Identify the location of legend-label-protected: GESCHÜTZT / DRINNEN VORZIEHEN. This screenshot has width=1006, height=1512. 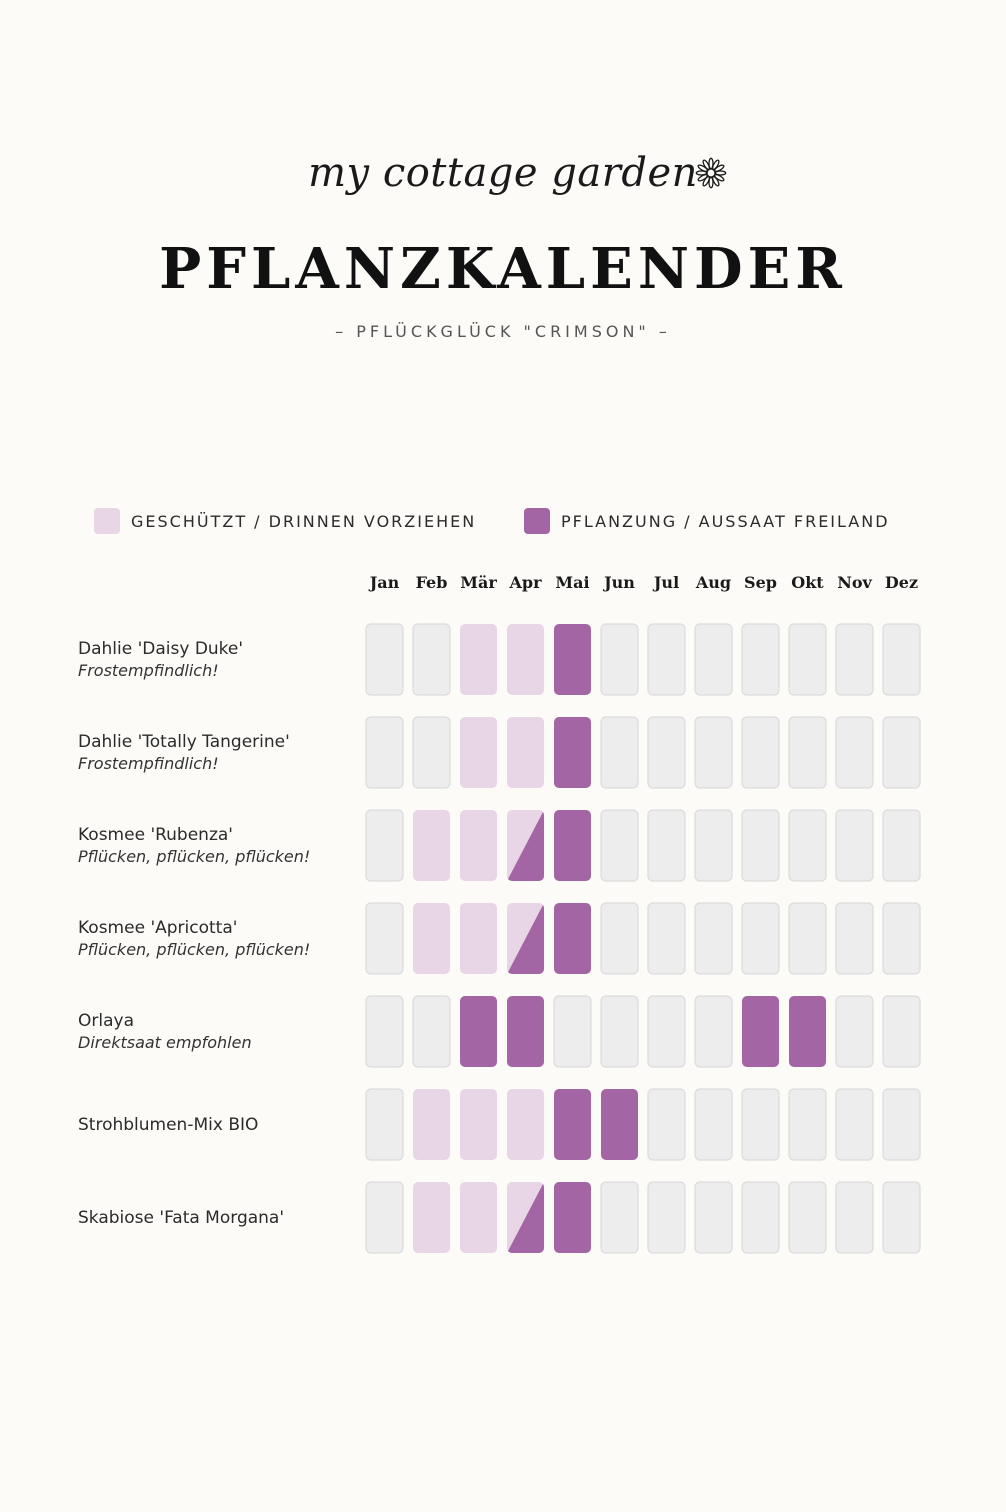
(304, 521).